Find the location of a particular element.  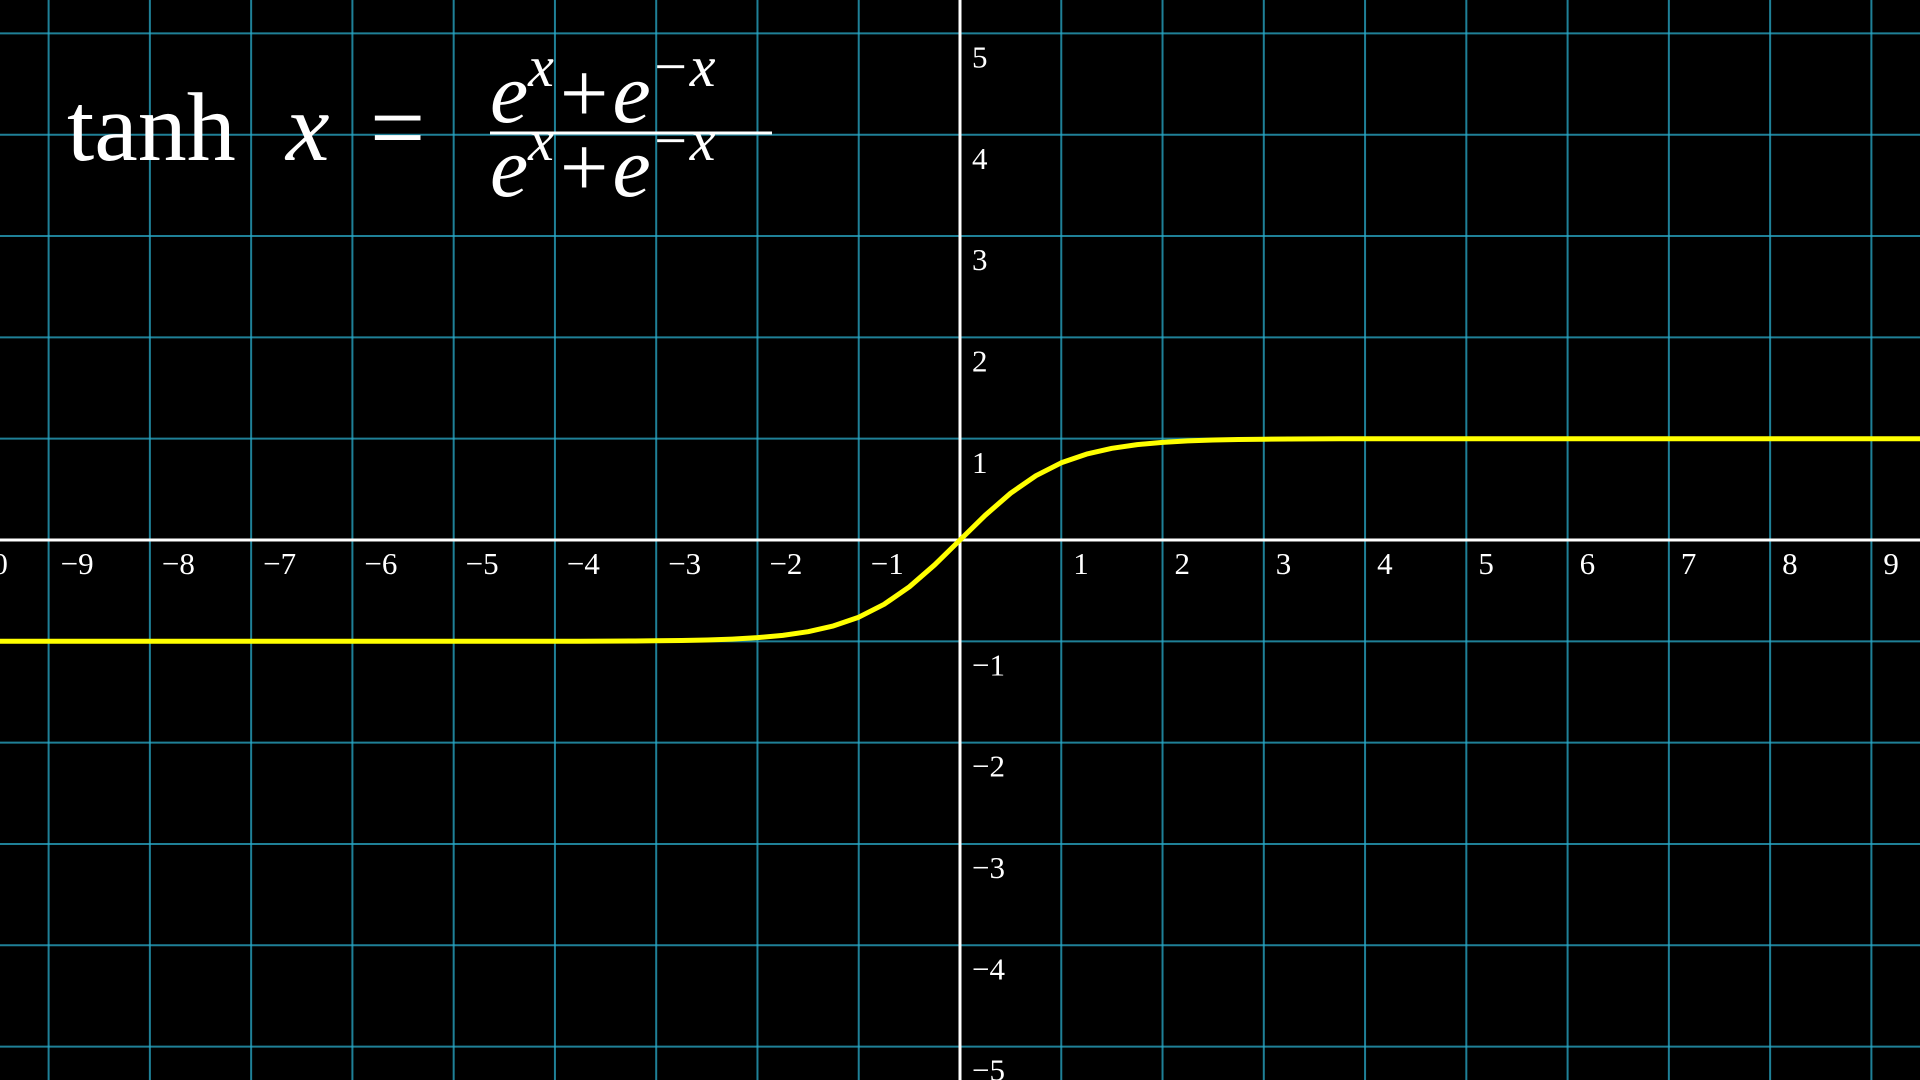

x-tick-label: 6 is located at coordinates (1588, 563).